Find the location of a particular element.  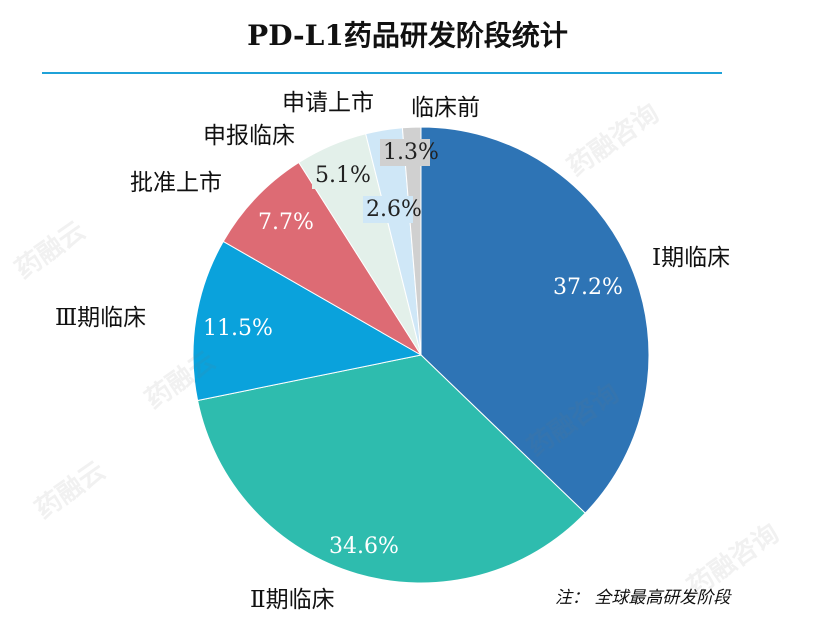

category-label: 临床前 is located at coordinates (445, 108).